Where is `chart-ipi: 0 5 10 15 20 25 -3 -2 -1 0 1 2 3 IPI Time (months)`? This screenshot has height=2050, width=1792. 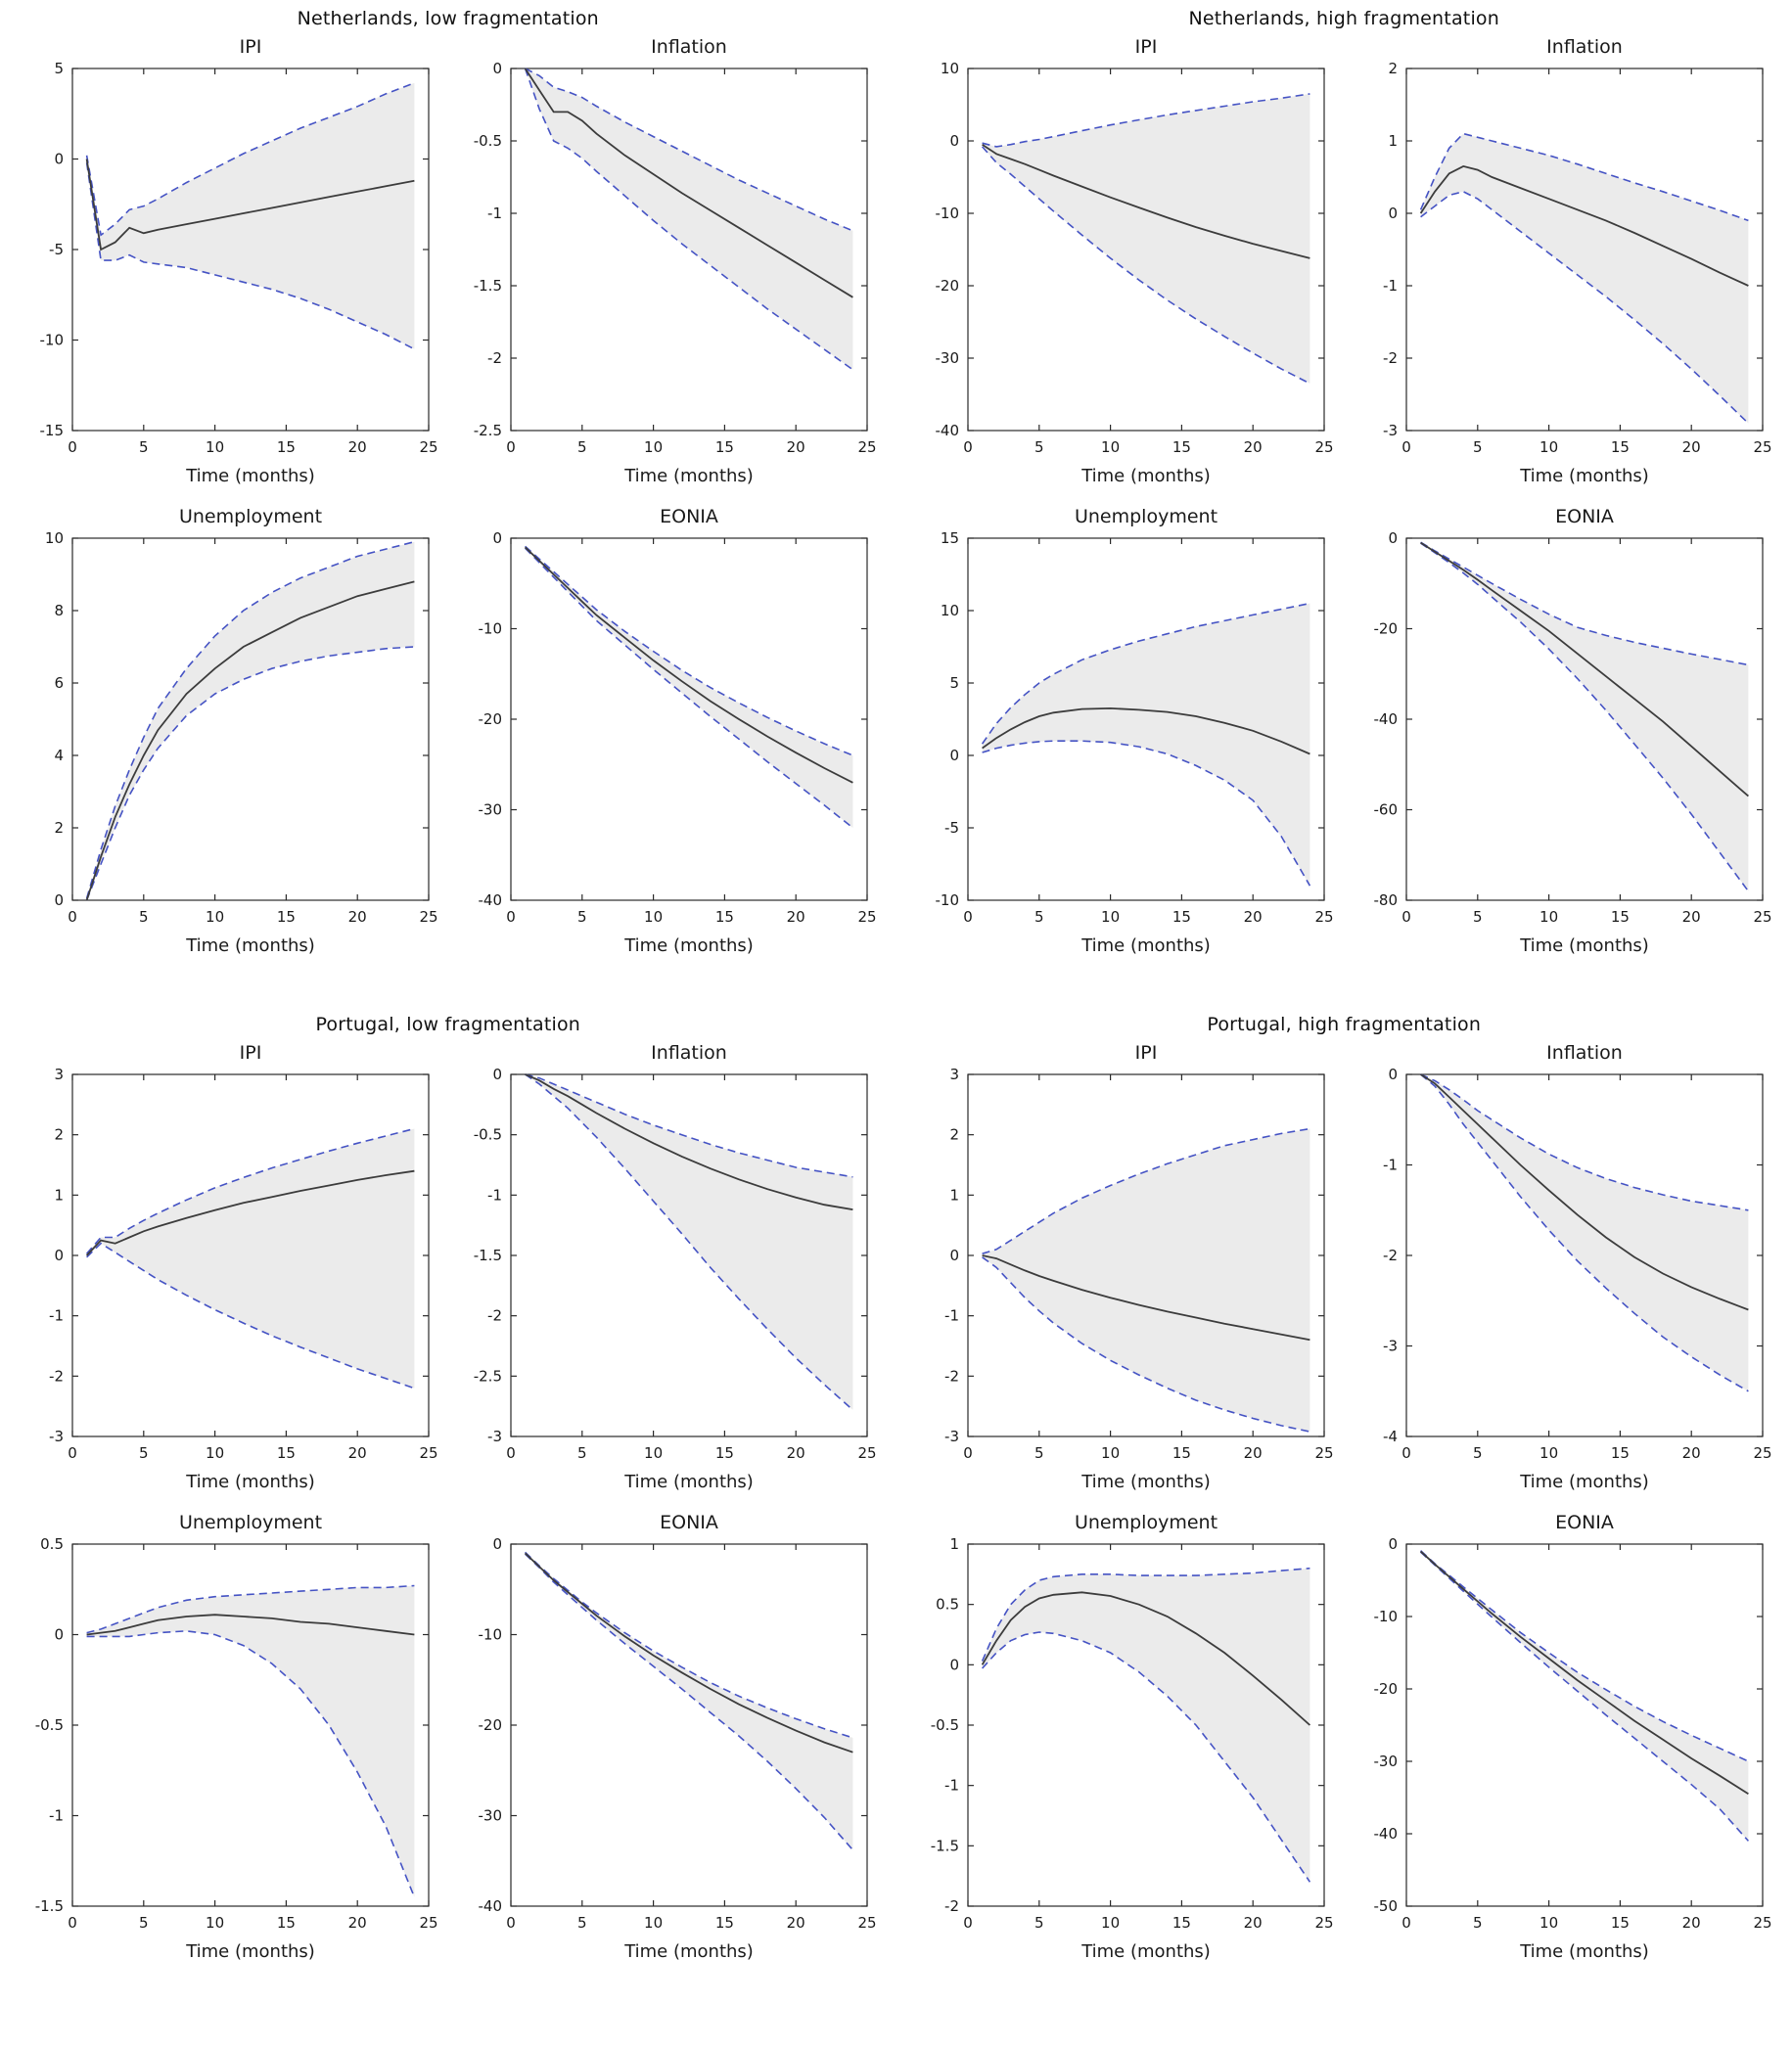 chart-ipi: 0 5 10 15 20 25 -3 -2 -1 0 1 2 3 IPI Time (months) is located at coordinates (1125, 1270).